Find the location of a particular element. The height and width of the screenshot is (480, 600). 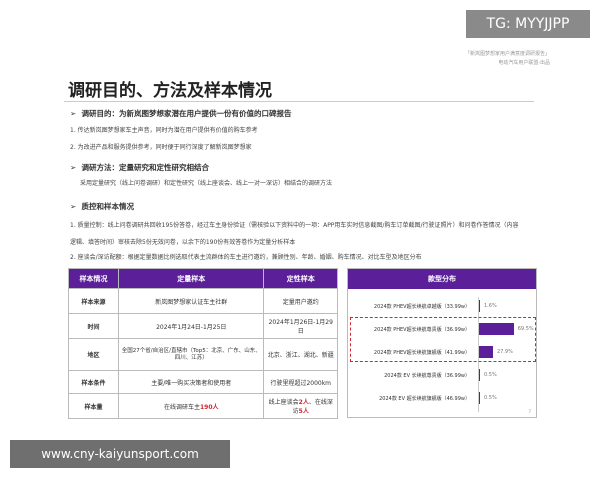

report-publisher: 电动汽车用户联盟·出品 is located at coordinates (524, 63).